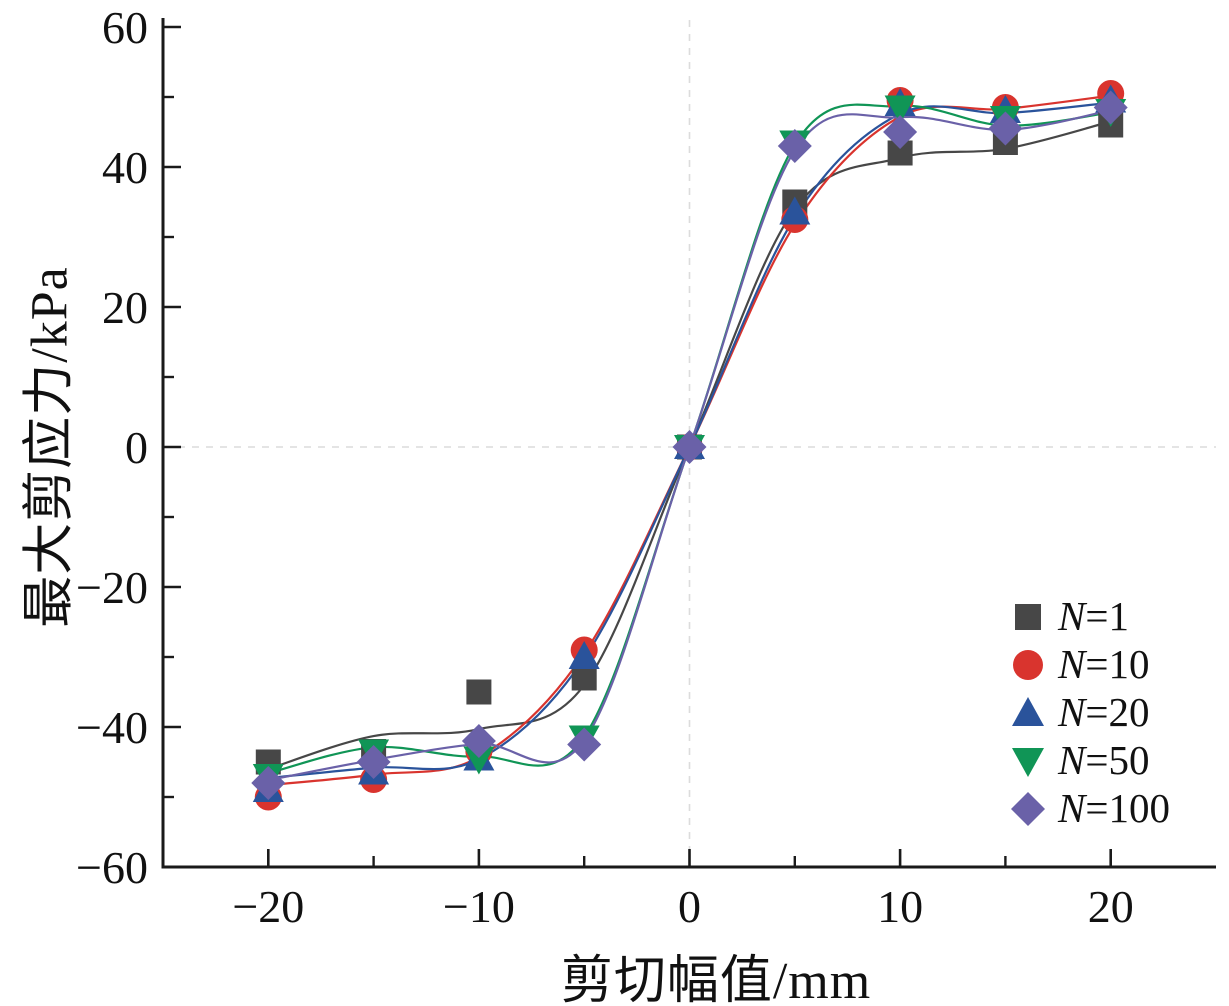 The width and height of the screenshot is (1229, 1006). What do you see at coordinates (1104, 760) in the screenshot?
I see `legend-label: N=50` at bounding box center [1104, 760].